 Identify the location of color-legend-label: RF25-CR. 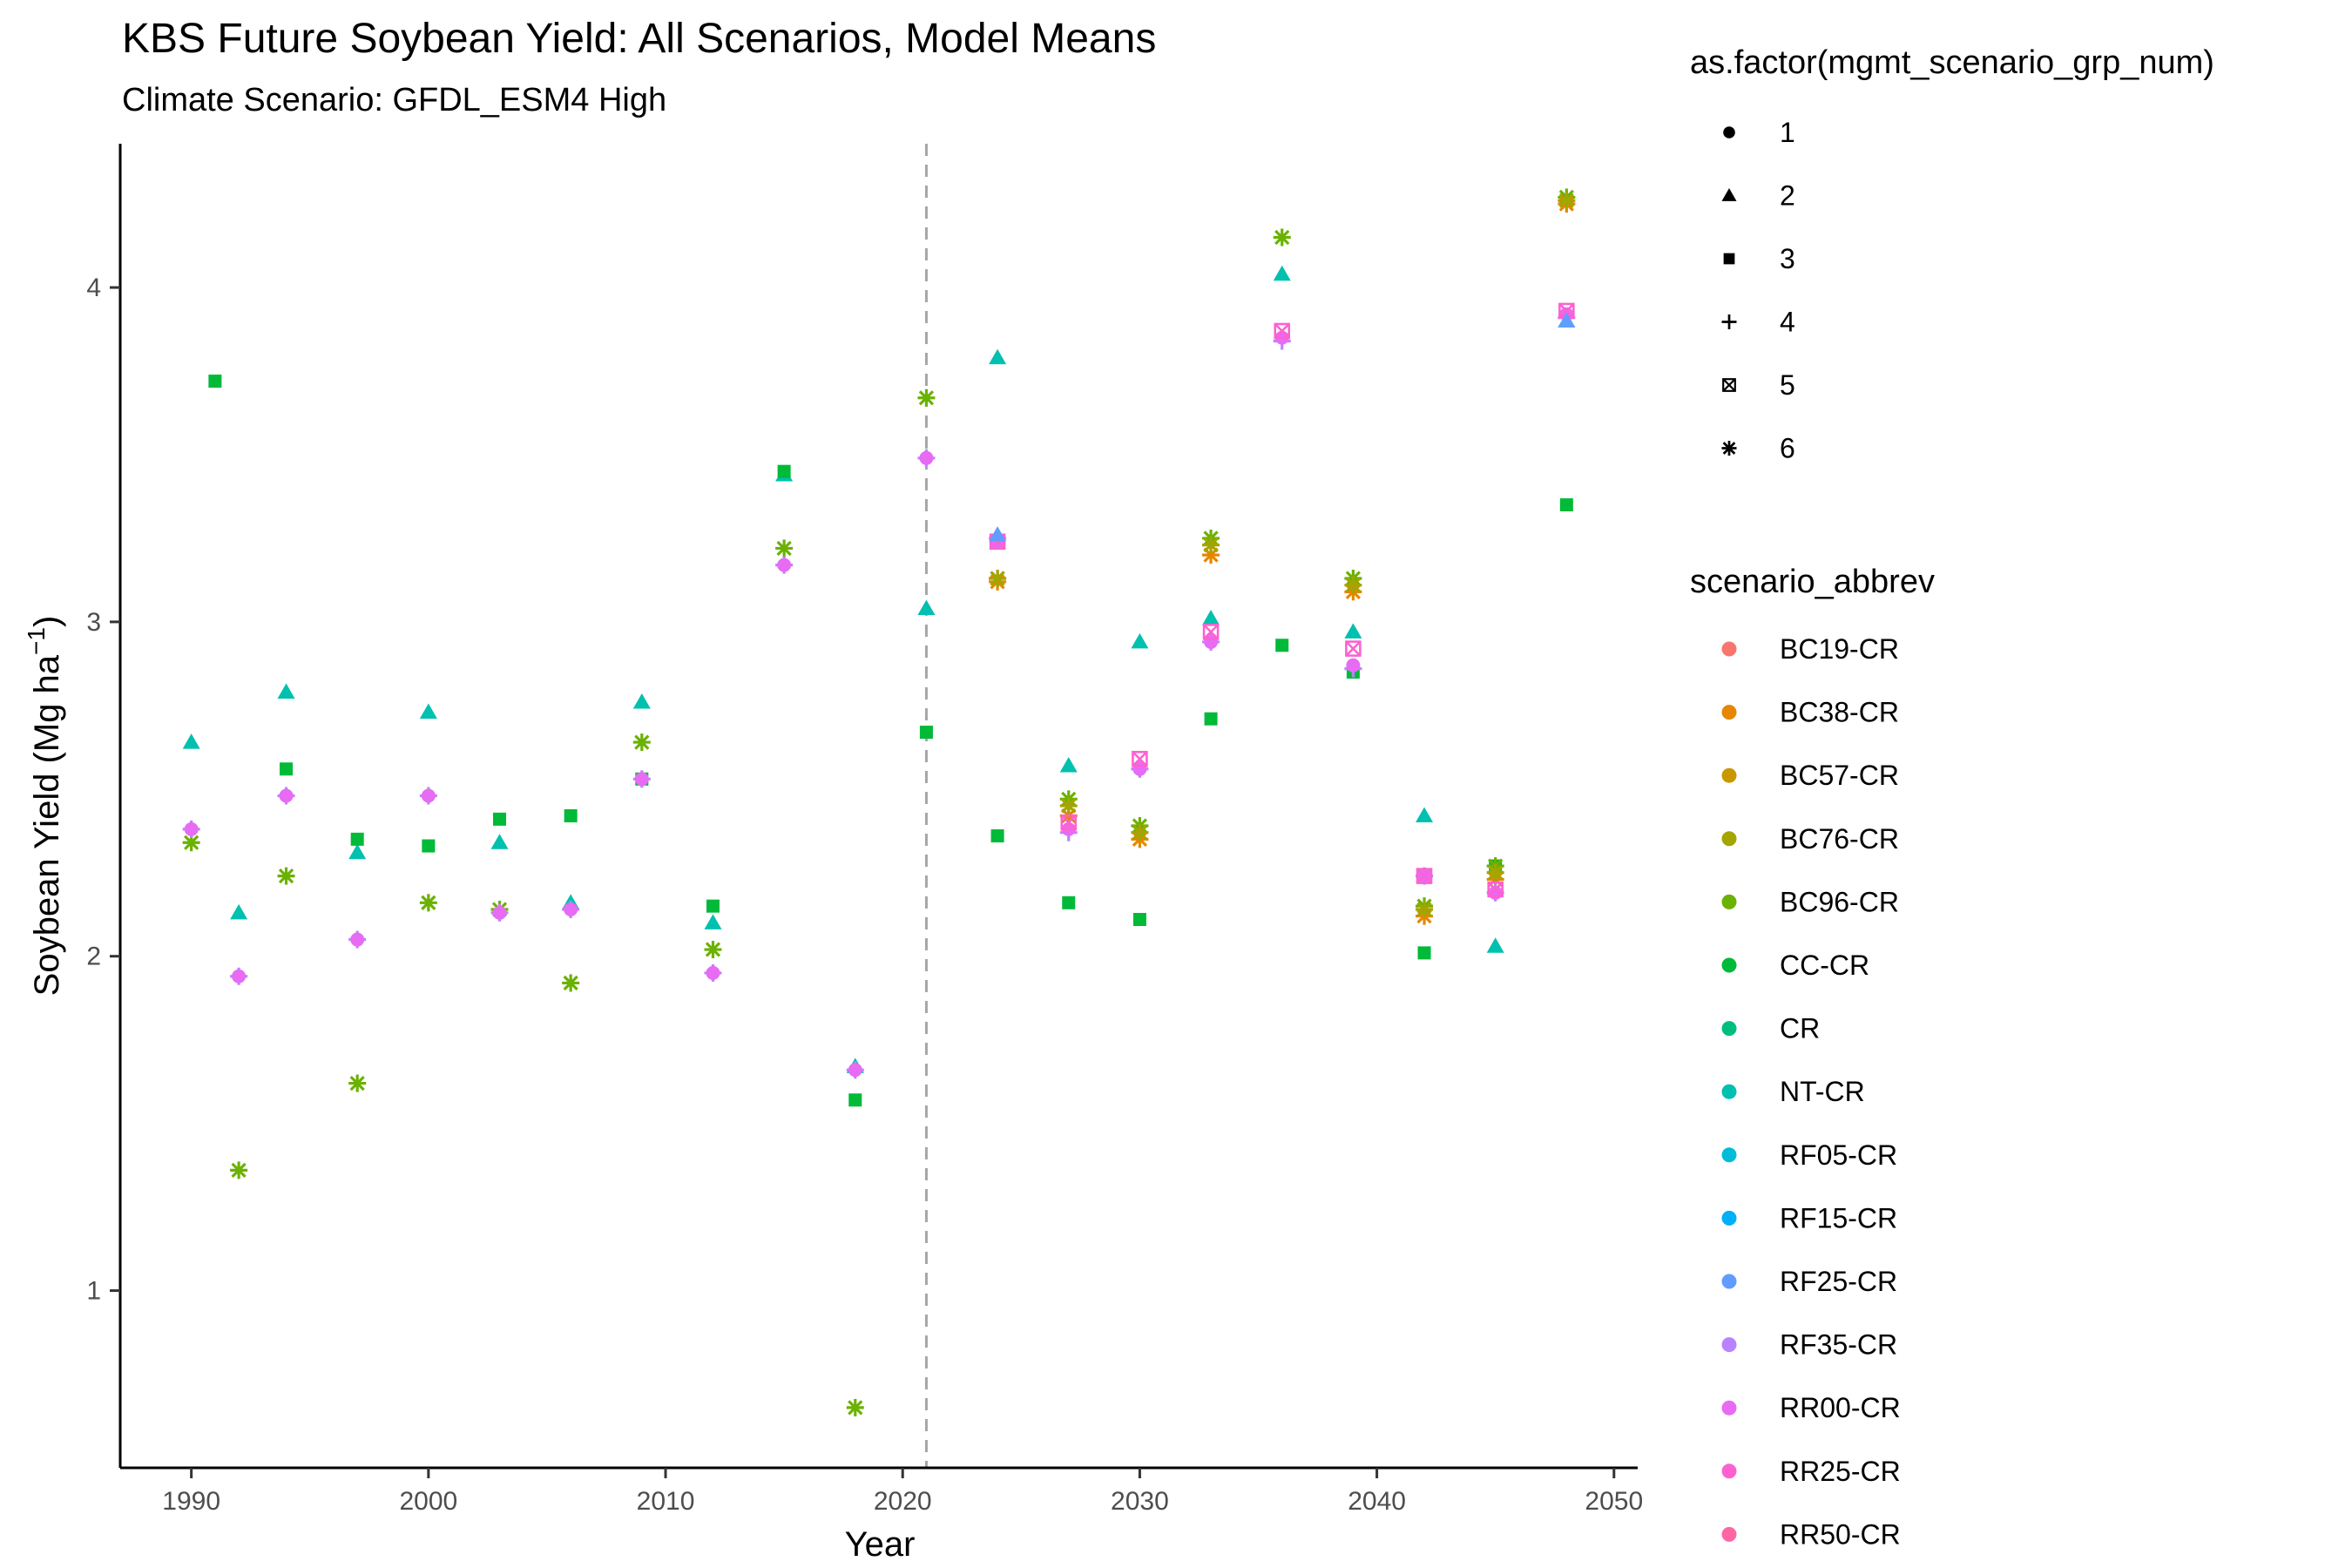
(1838, 1281).